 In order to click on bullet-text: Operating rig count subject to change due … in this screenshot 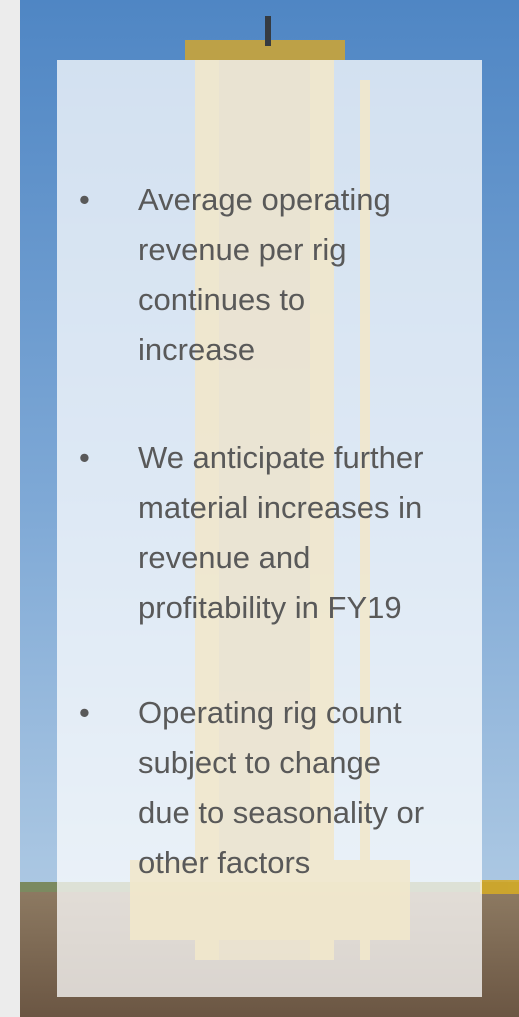, I will do `click(281, 788)`.